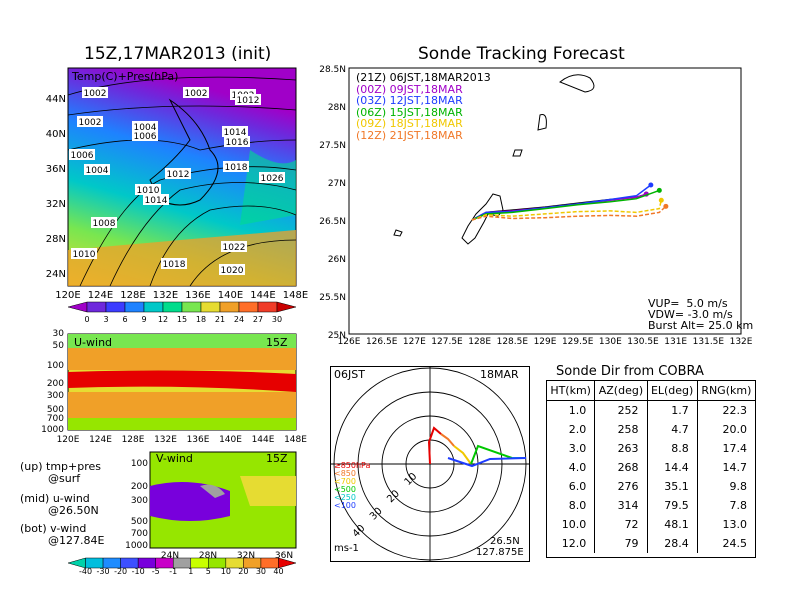 This screenshot has height=612, width=792. I want to click on track-y-label: 26.5N, so click(332, 222).